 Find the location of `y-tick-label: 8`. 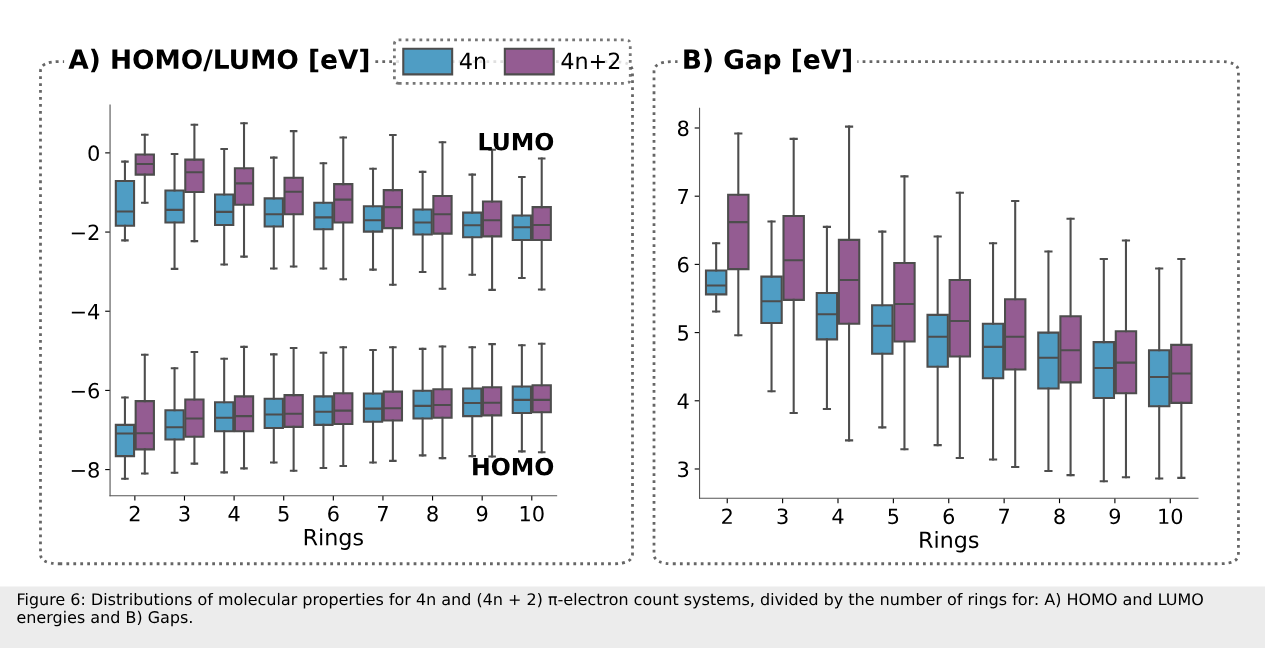

y-tick-label: 8 is located at coordinates (683, 128).